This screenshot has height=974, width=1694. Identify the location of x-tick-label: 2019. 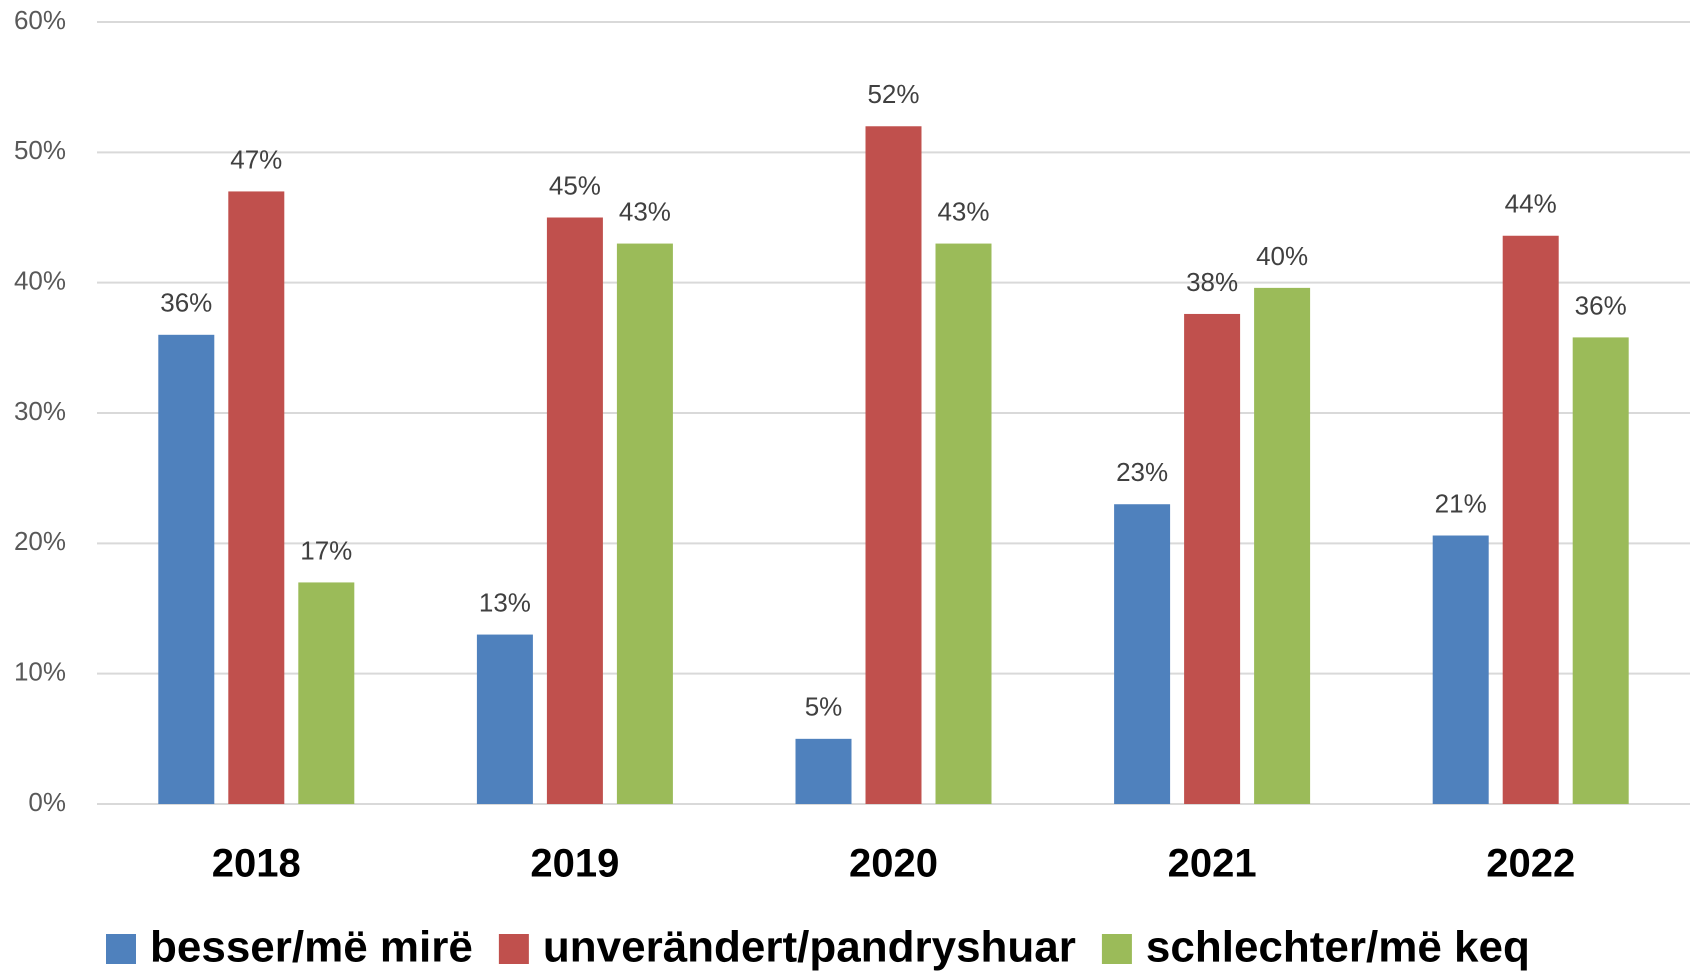
(574, 864).